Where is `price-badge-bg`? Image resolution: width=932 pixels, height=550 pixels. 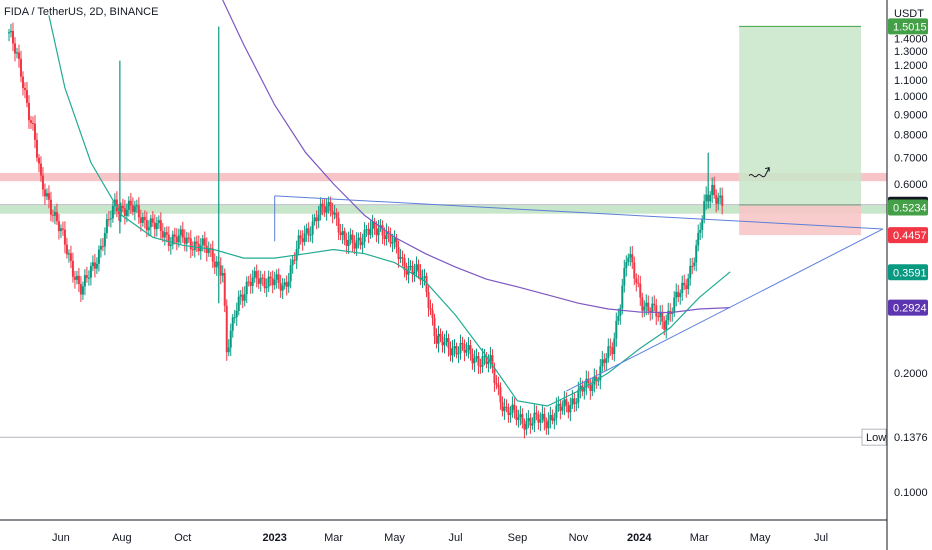
price-badge-bg is located at coordinates (908, 307).